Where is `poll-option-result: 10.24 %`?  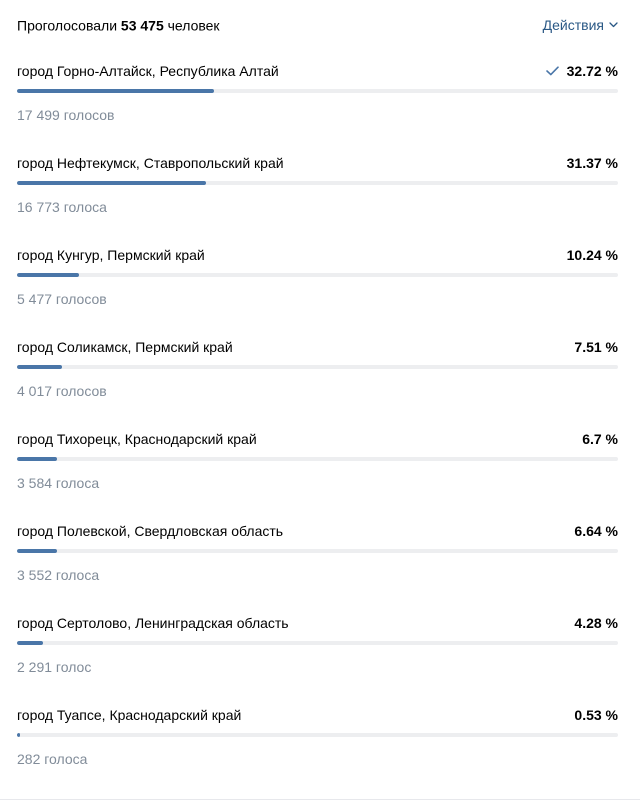 poll-option-result: 10.24 % is located at coordinates (592, 255).